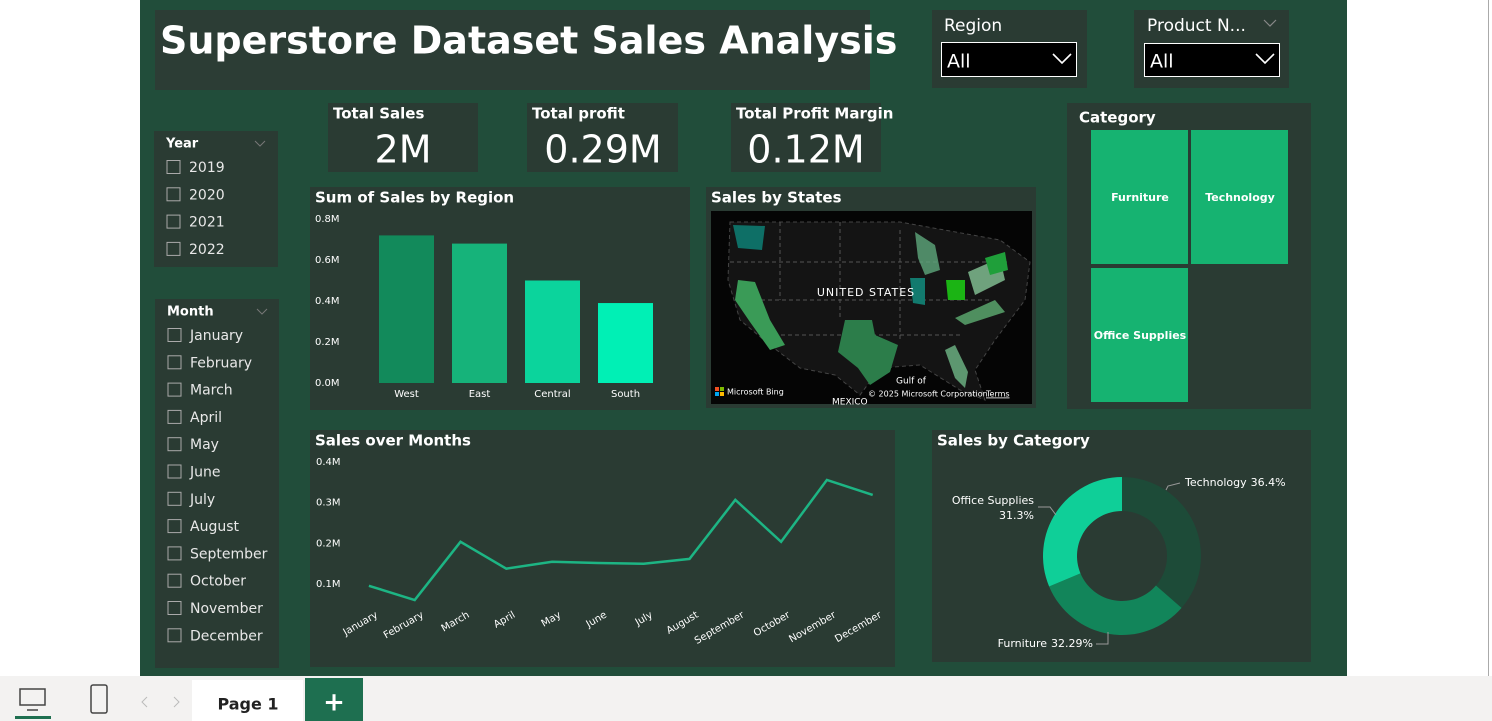  What do you see at coordinates (229, 554) in the screenshot?
I see `slicer-item: September` at bounding box center [229, 554].